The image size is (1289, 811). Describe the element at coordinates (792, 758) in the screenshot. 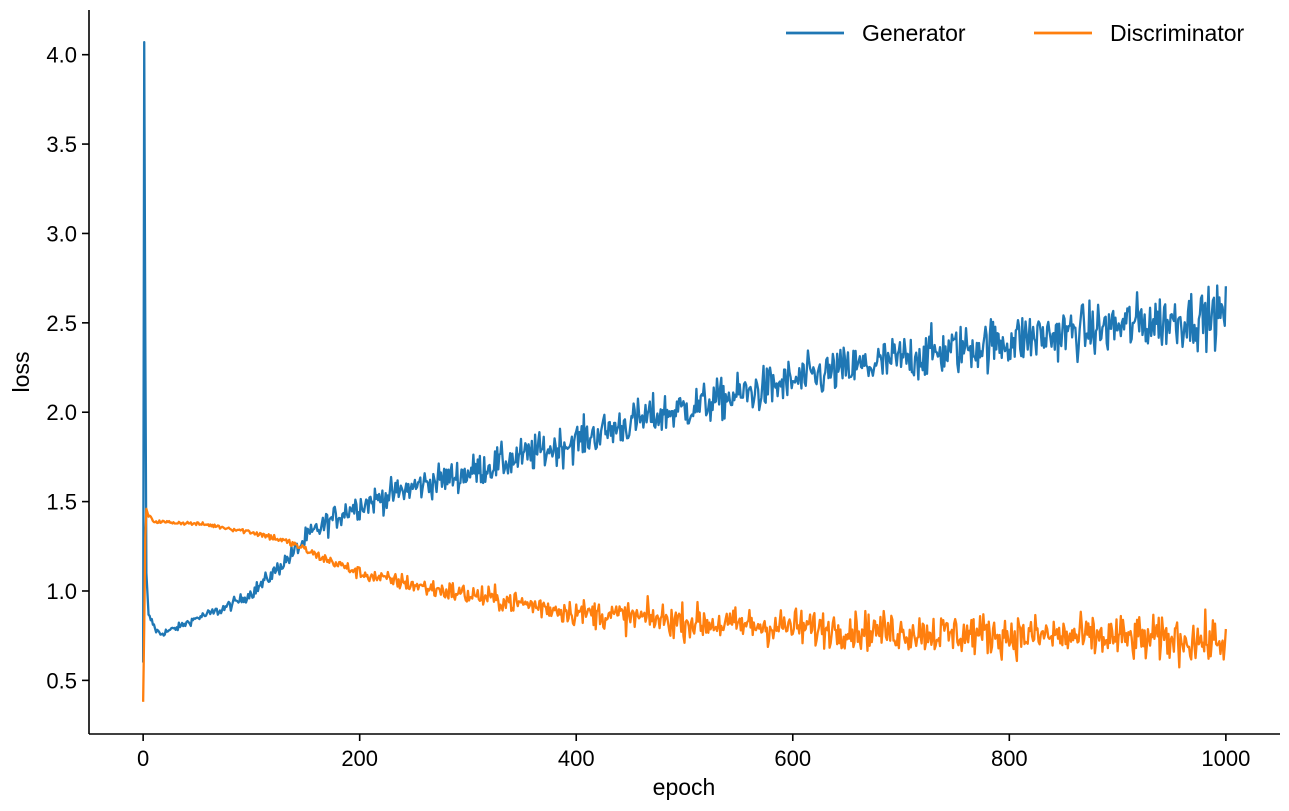

I see `x-tick-label: 600` at that location.